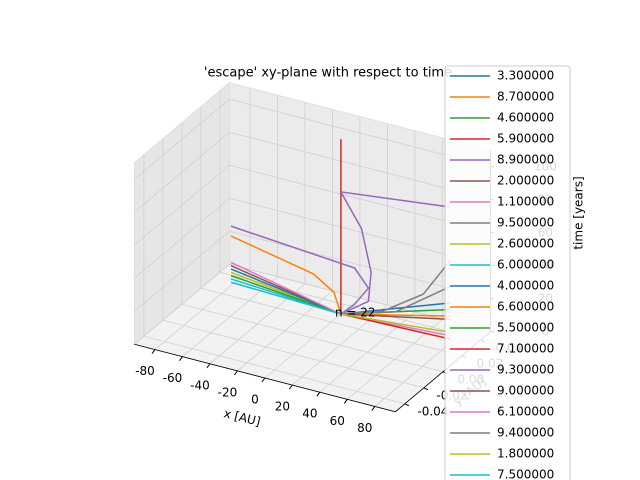  I want to click on legend-label: 4.000000, so click(525, 286).